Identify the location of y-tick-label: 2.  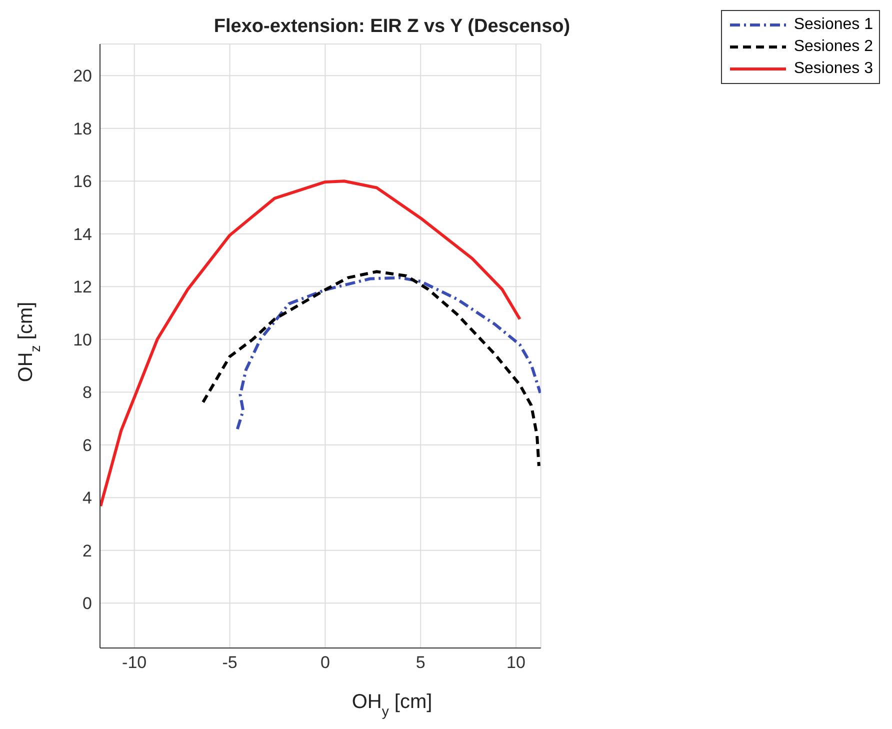
(87, 550).